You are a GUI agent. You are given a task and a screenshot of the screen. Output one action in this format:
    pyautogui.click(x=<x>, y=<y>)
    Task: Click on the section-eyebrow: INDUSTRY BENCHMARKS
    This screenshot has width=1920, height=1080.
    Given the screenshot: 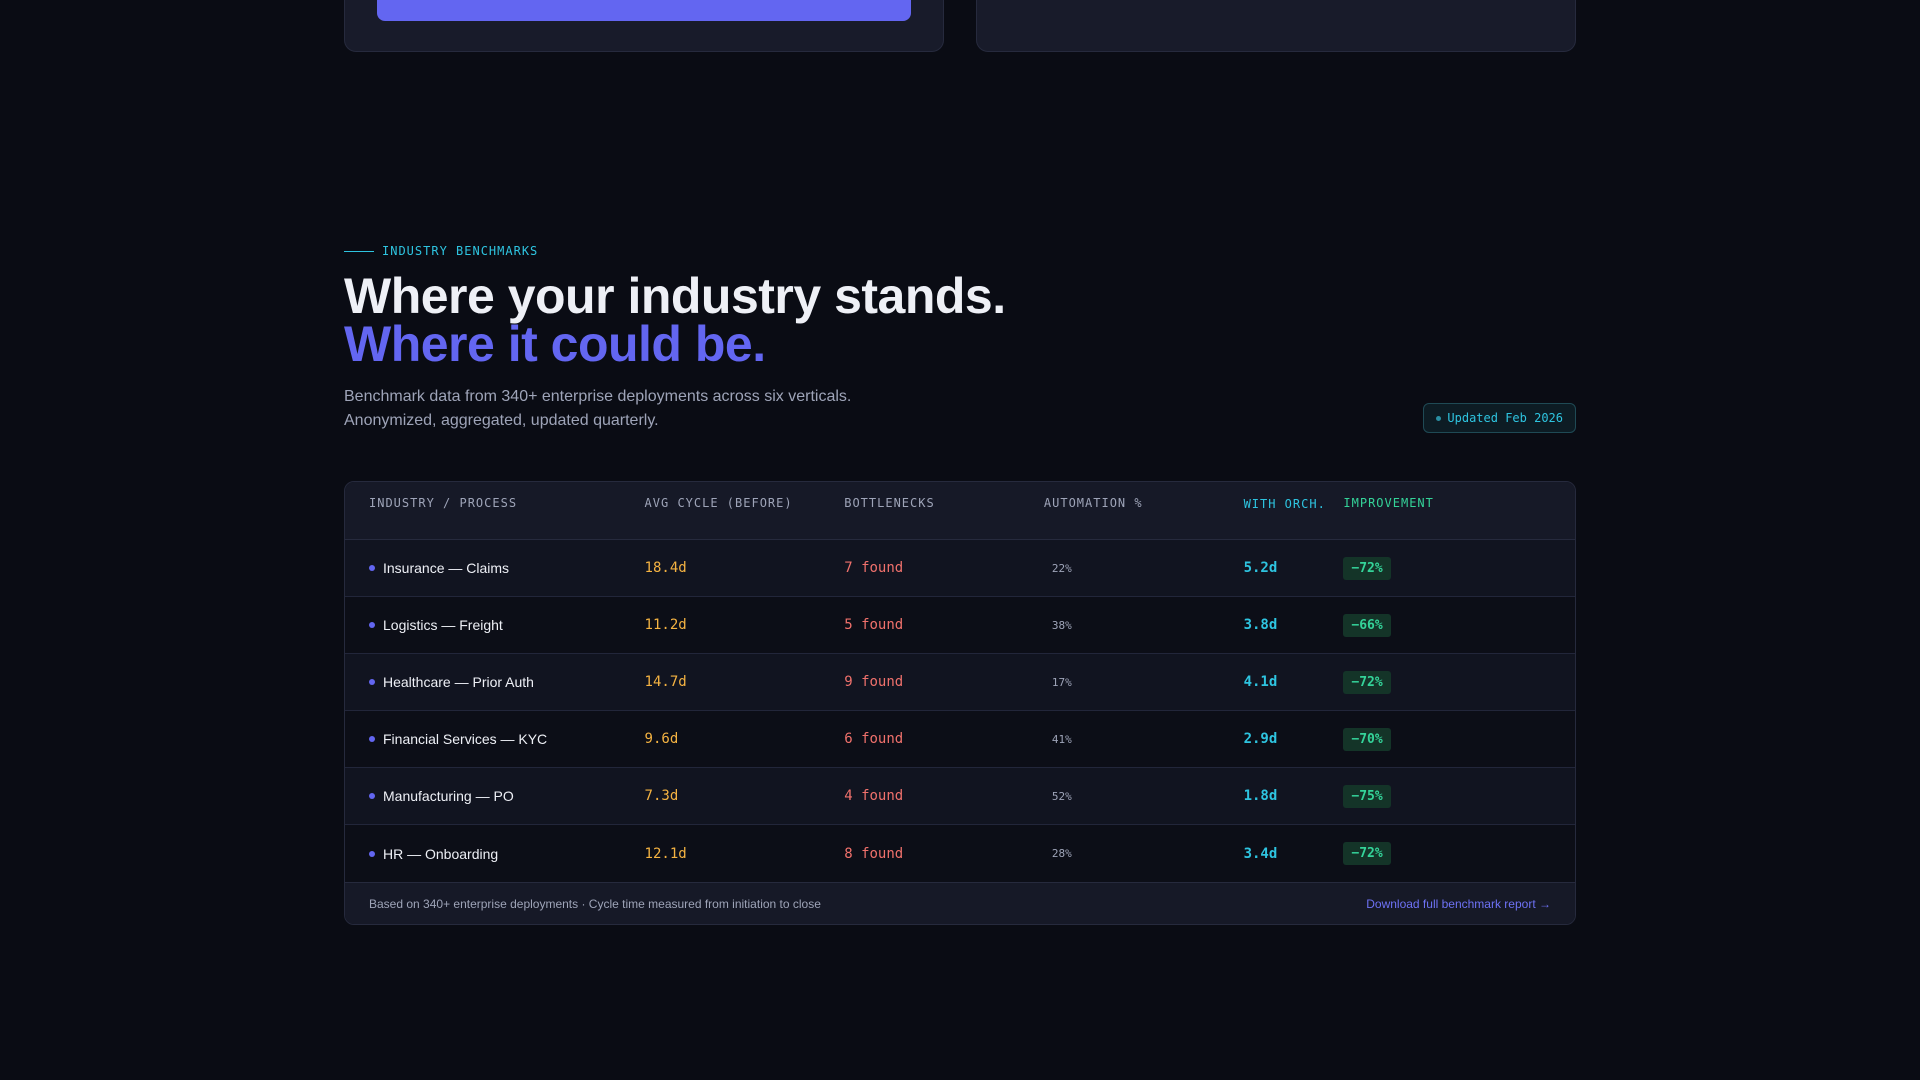 What is the action you would take?
    pyautogui.click(x=441, y=251)
    